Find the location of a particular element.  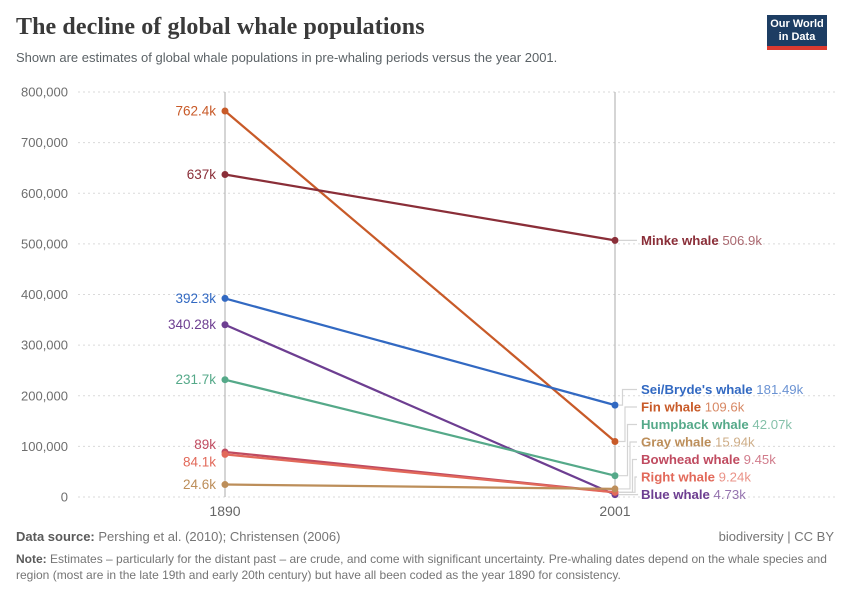

label-connector-humpback-whale is located at coordinates (628, 450).